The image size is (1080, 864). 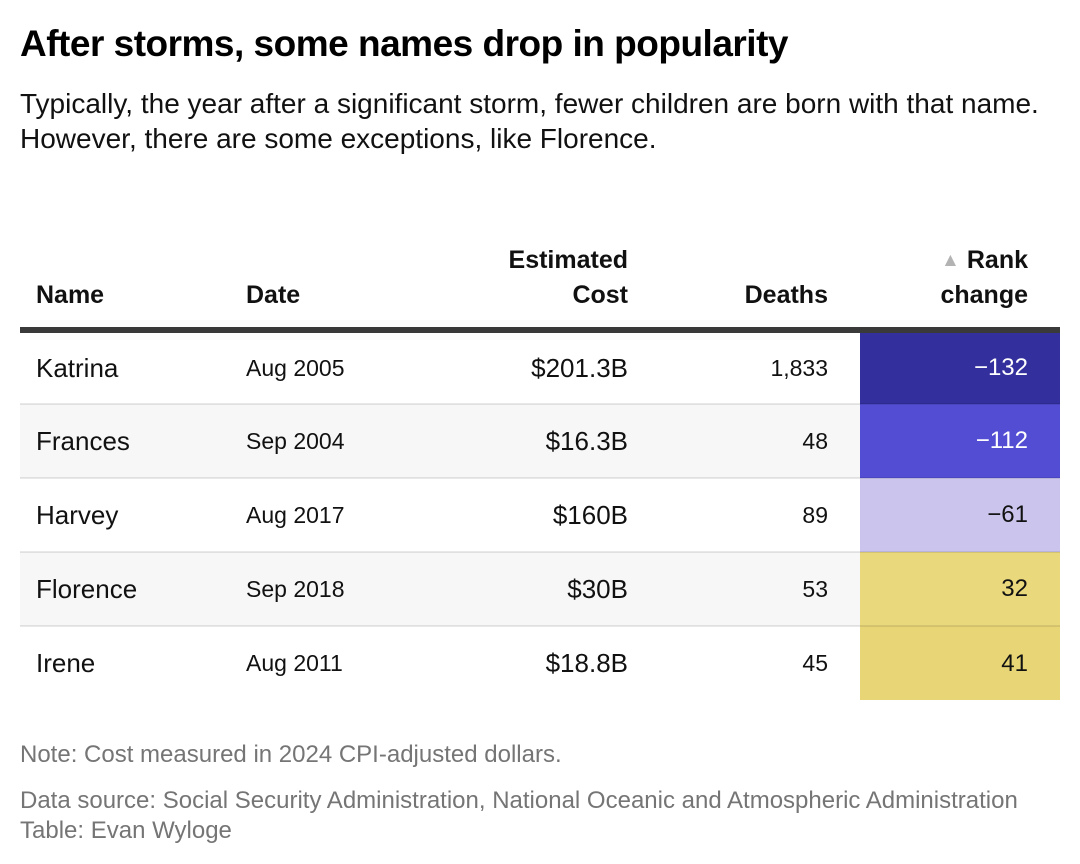 I want to click on storm-name-cell: Katrina, so click(x=125, y=367).